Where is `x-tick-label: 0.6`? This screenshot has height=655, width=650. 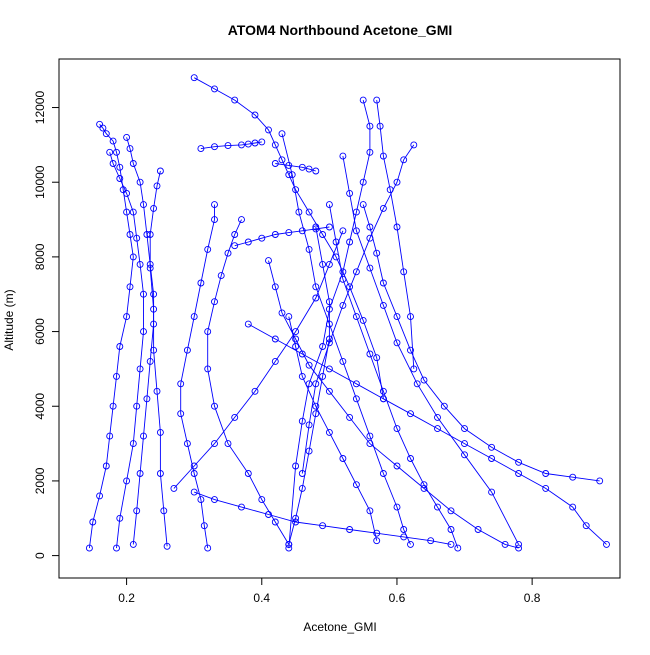
x-tick-label: 0.6 is located at coordinates (397, 598).